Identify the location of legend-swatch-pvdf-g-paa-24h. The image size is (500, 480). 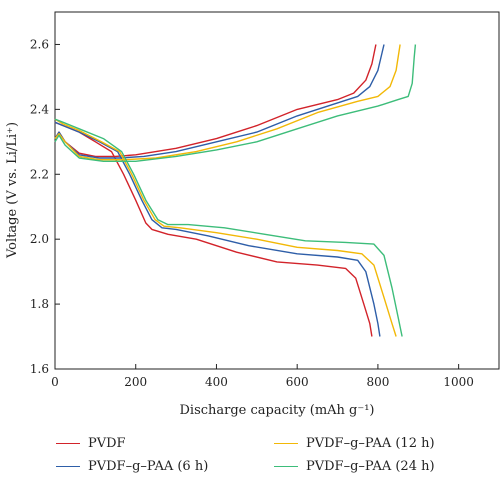
(286, 466).